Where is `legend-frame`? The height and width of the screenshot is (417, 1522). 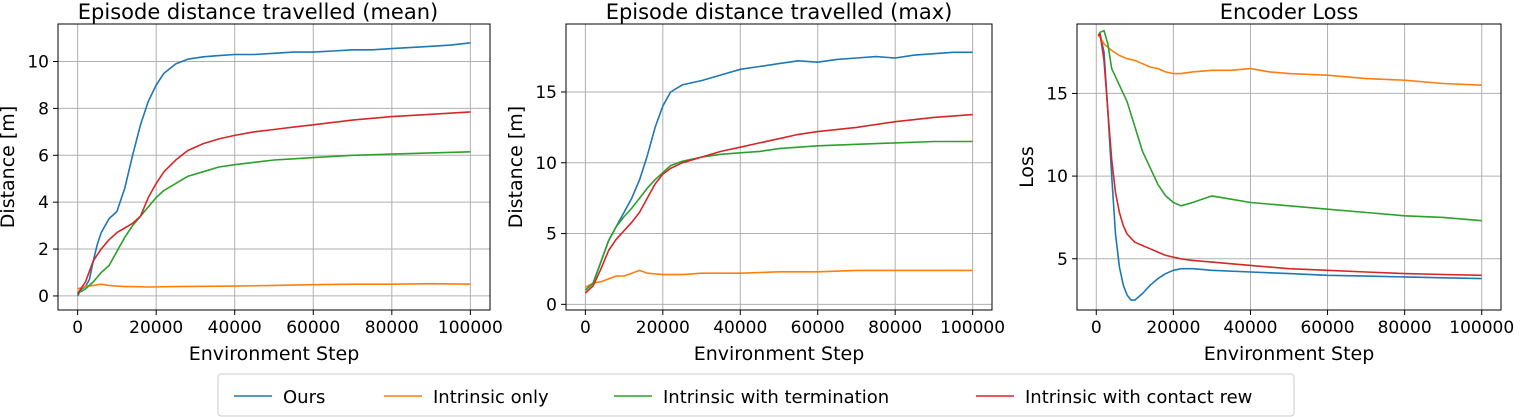
legend-frame is located at coordinates (756, 395).